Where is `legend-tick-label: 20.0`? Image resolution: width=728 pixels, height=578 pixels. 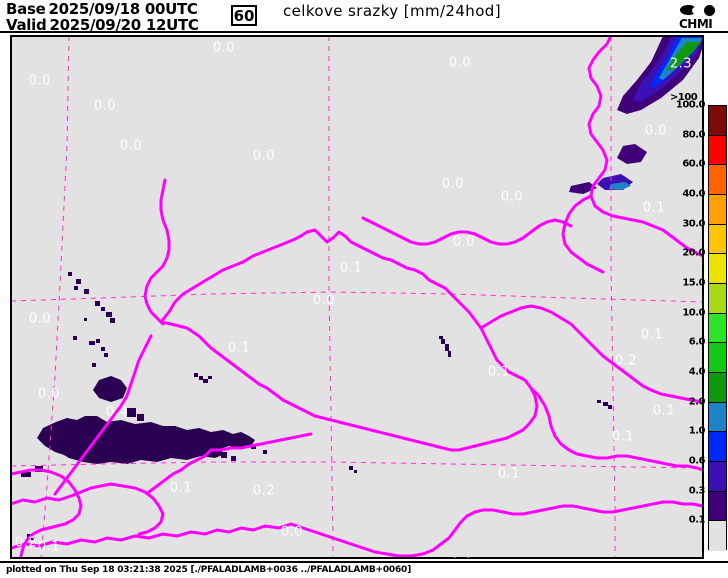
legend-tick-label: 20.0 is located at coordinates (693, 253).